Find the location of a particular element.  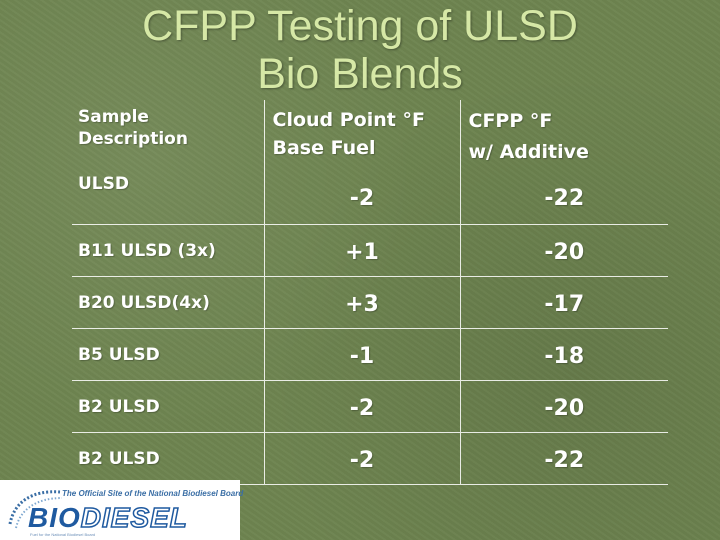

logo-wordmark: BIODIESEL is located at coordinates (108, 517).